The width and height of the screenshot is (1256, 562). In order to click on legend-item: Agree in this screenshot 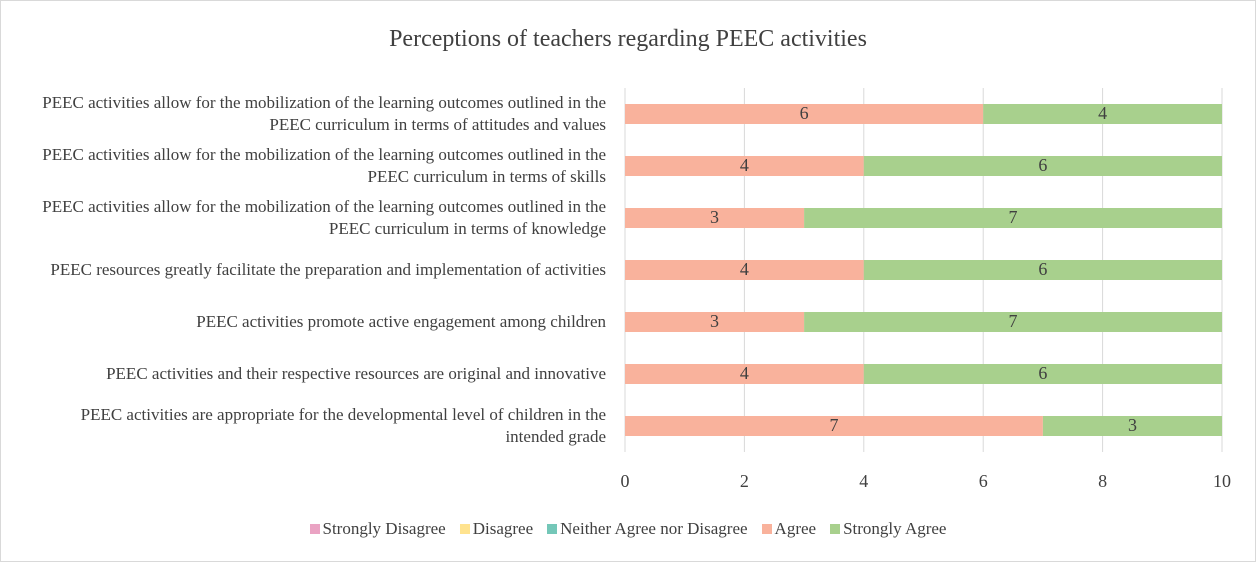, I will do `click(789, 529)`.